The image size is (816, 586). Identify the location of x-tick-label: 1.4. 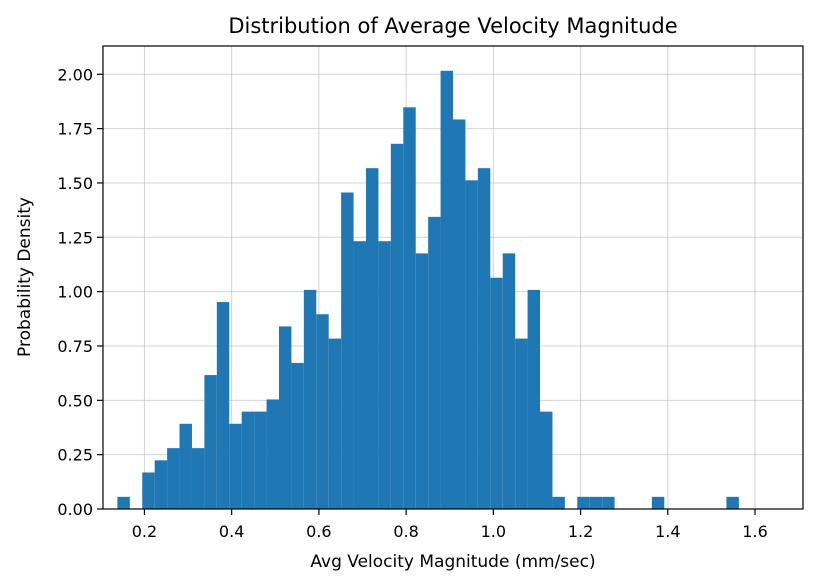
(667, 531).